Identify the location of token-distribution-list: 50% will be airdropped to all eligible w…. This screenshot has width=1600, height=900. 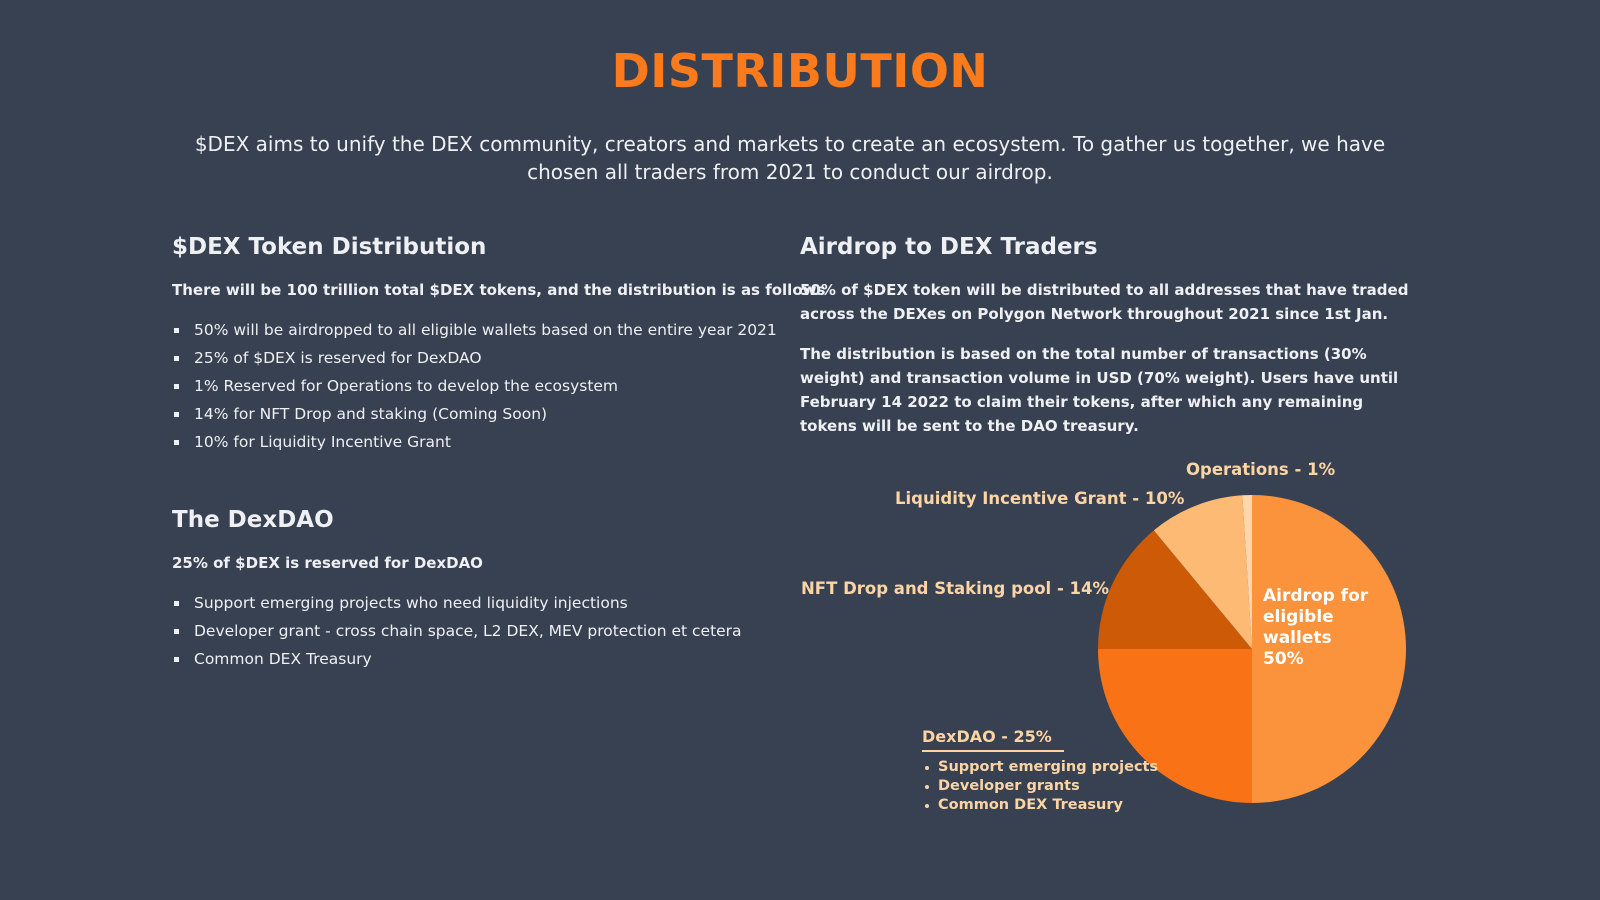
(477, 386).